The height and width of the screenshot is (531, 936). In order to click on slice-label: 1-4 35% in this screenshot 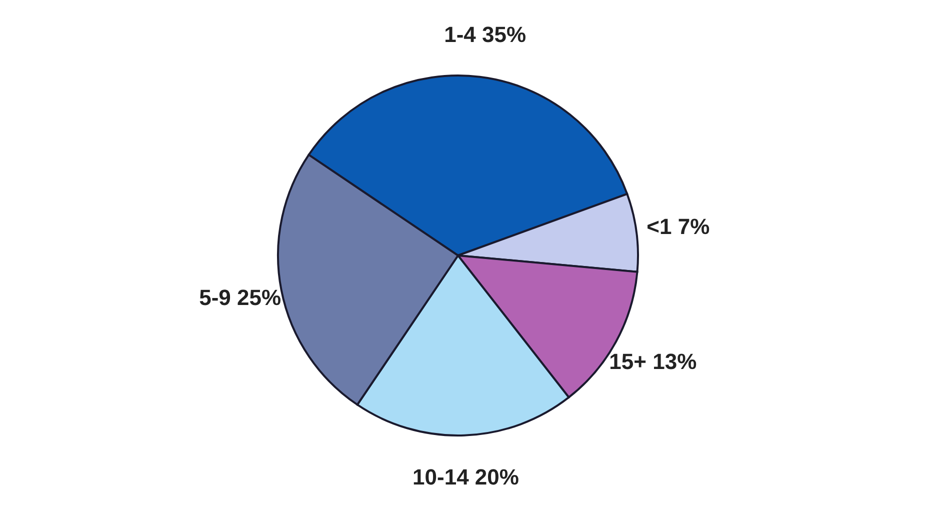, I will do `click(485, 35)`.